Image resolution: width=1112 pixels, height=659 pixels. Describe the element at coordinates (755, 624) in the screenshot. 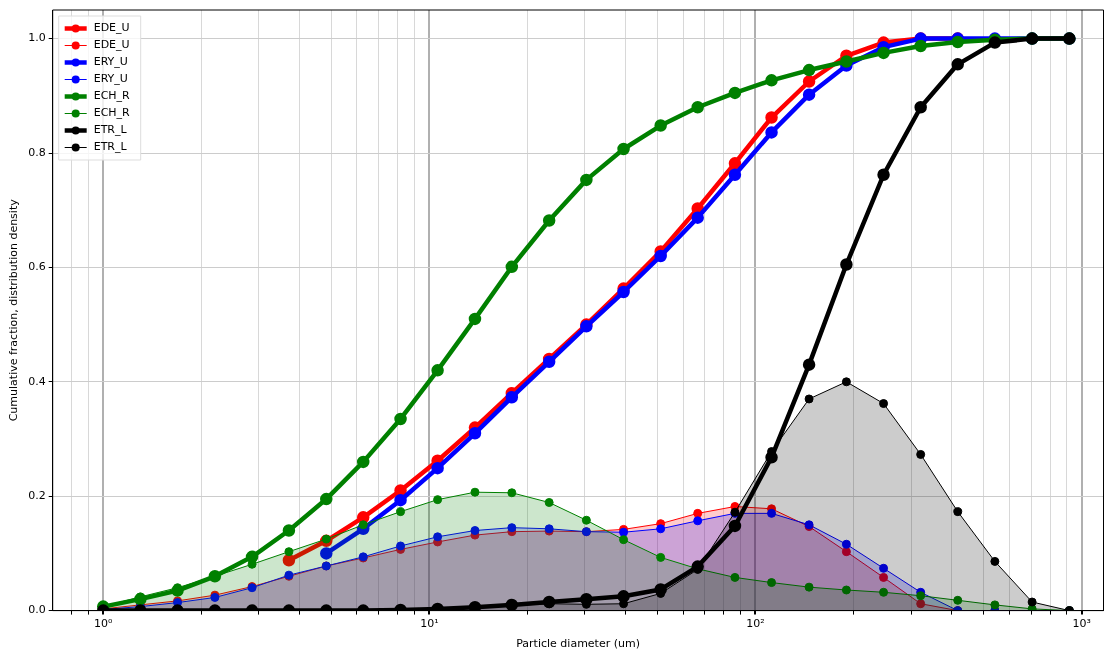

I see `x-tick-label: 10²` at that location.